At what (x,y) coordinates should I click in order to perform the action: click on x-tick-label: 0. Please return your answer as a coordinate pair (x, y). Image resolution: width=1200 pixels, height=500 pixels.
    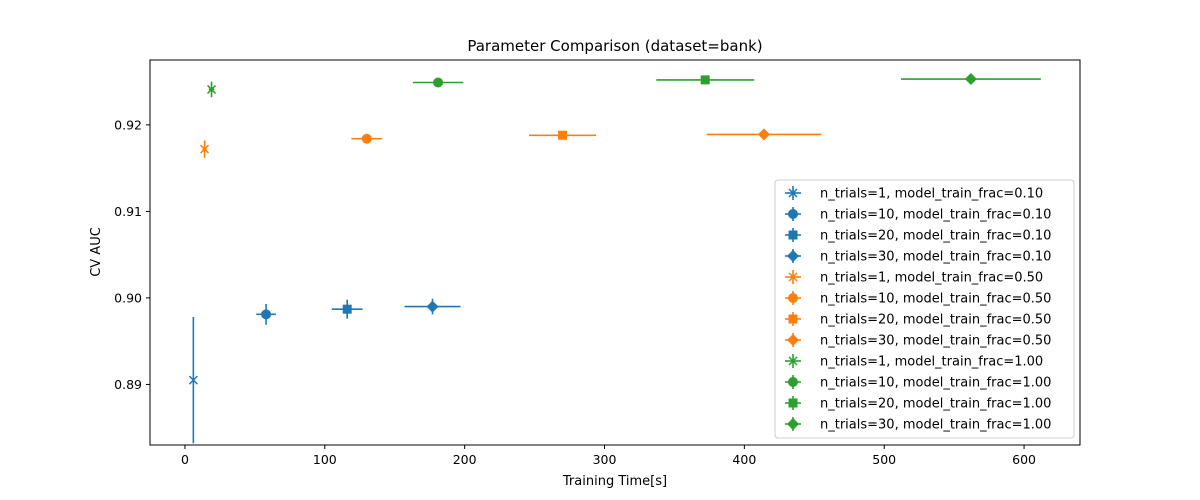
    Looking at the image, I should click on (185, 459).